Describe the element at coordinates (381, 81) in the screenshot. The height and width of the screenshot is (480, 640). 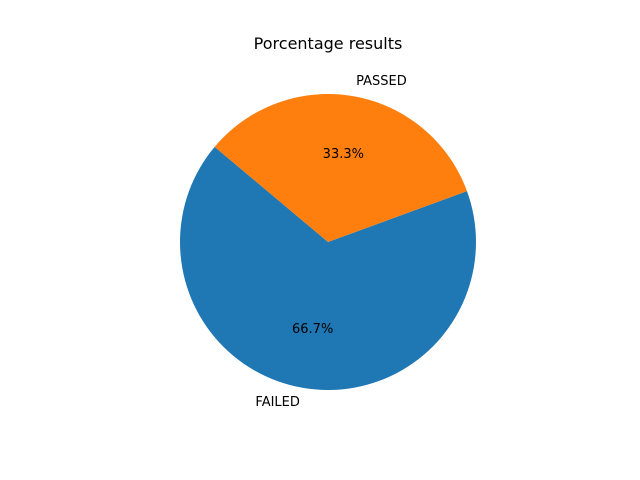
I see `slice-label-passed: PASSED` at that location.